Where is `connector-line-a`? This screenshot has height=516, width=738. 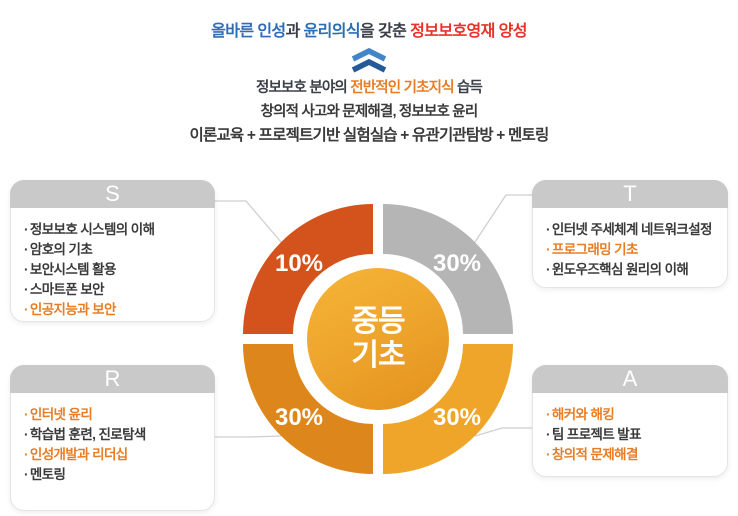
connector-line-a is located at coordinates (503, 432).